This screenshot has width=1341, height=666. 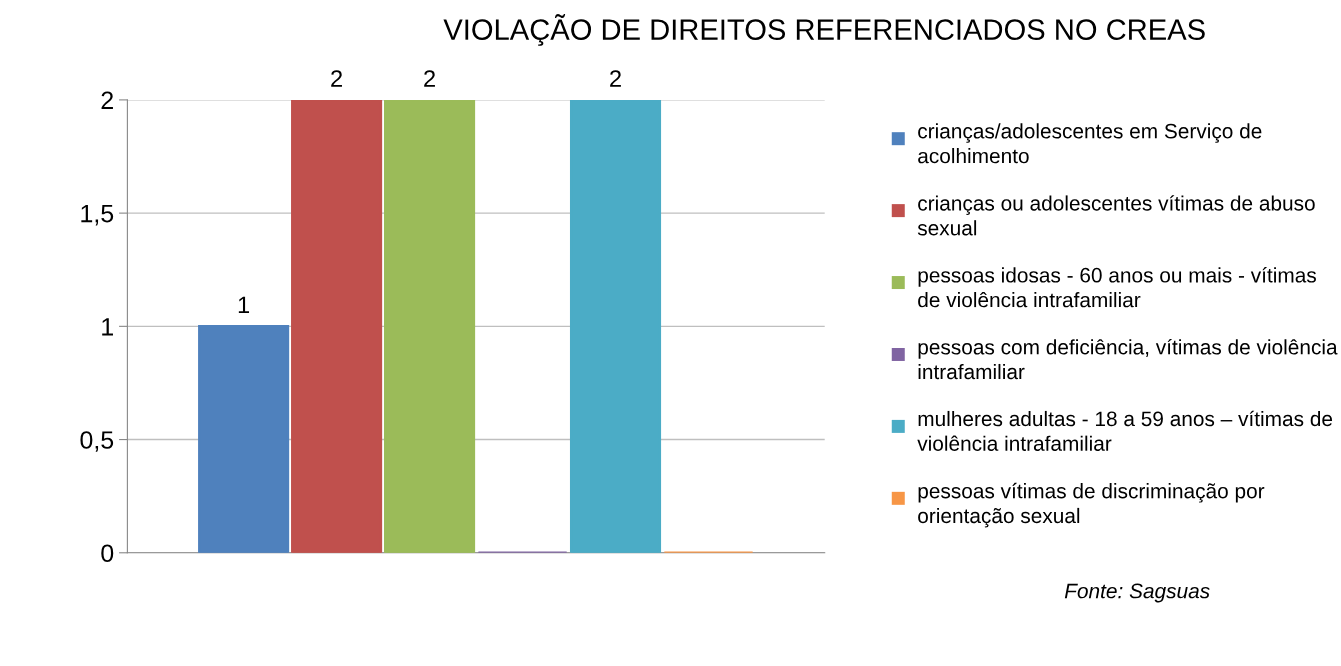 I want to click on y-tick-label: 0, so click(x=107, y=553).